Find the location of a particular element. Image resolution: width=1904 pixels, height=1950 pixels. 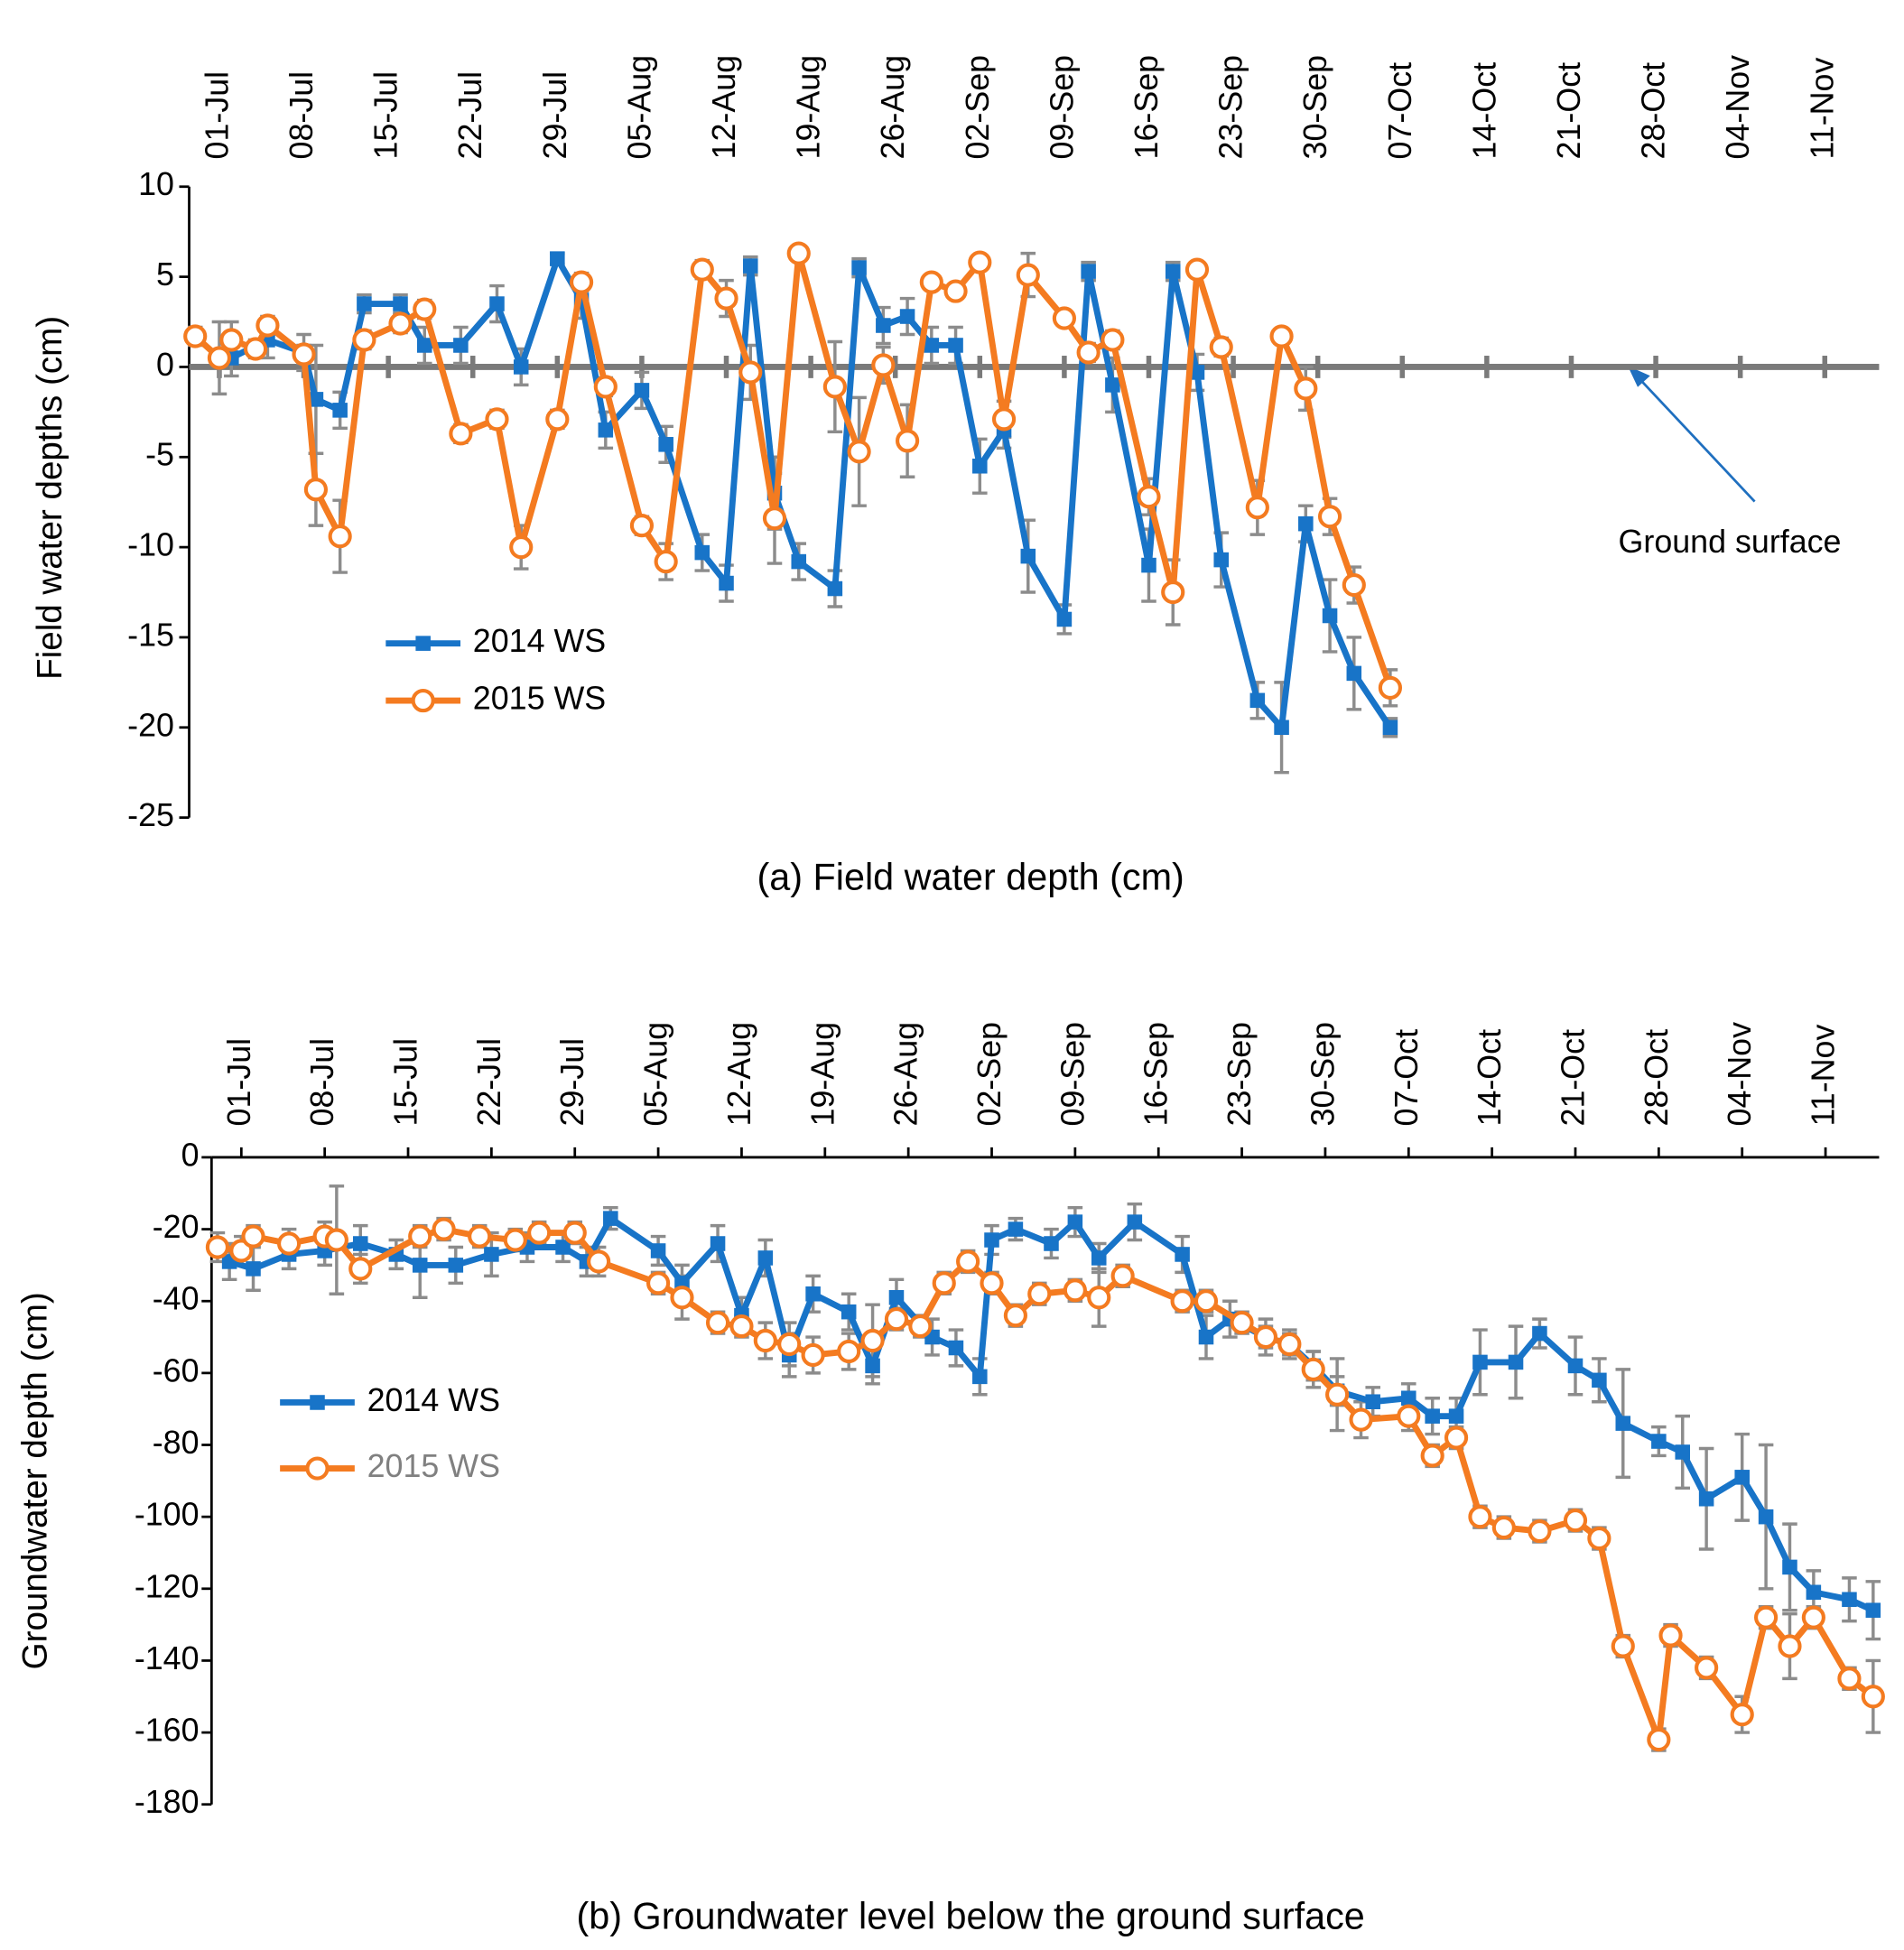

x-tick-label: 11-Nov is located at coordinates (1824, 1076).